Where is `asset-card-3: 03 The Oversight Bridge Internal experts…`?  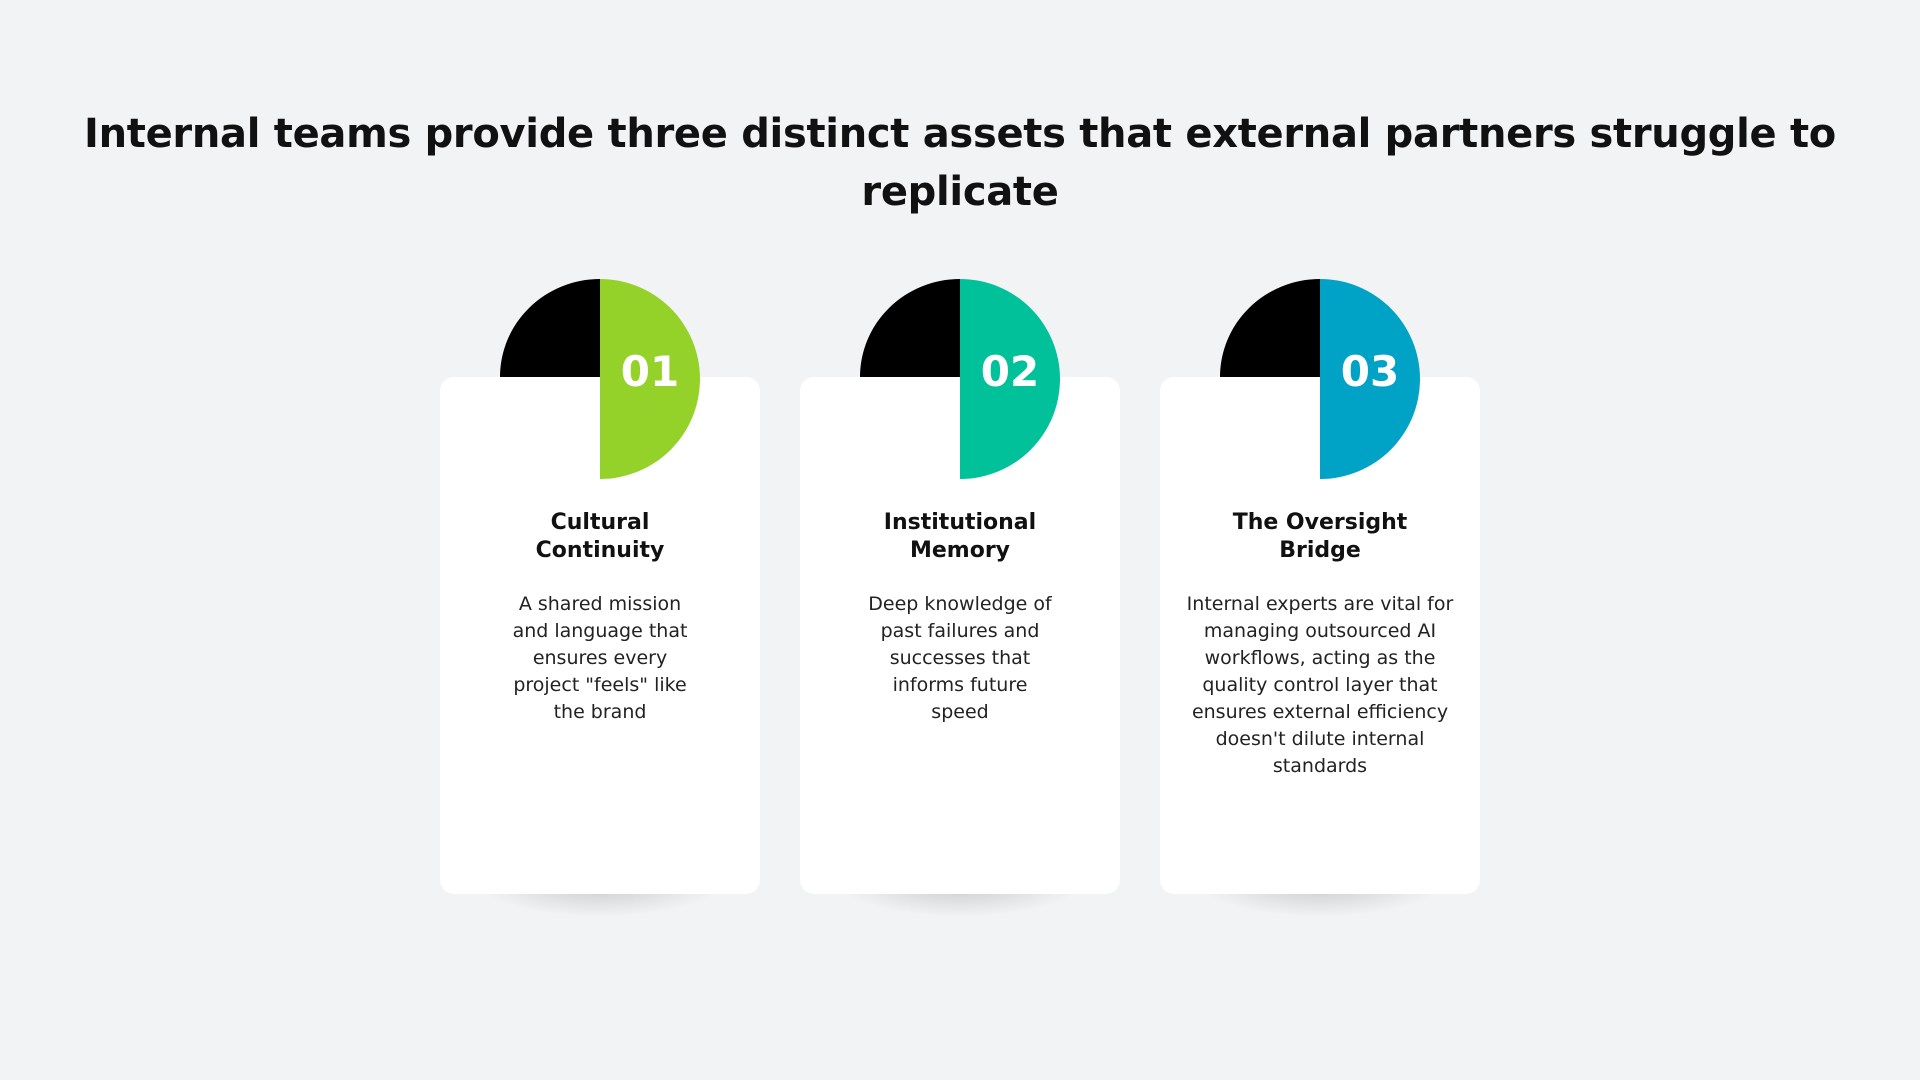 asset-card-3: 03 The Oversight Bridge Internal experts… is located at coordinates (1320, 598).